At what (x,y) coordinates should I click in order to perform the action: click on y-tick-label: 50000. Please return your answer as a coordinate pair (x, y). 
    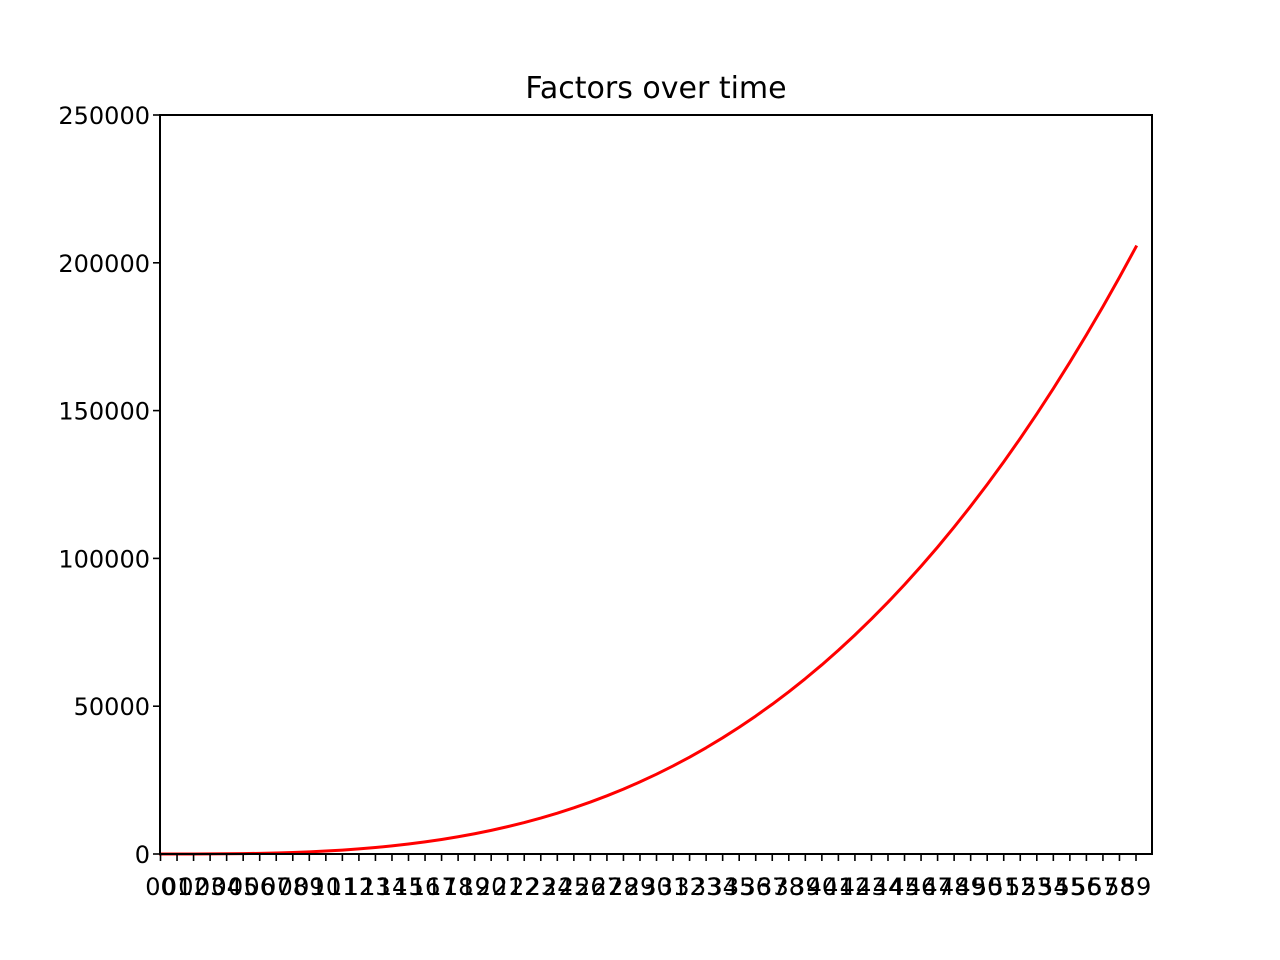
    Looking at the image, I should click on (112, 707).